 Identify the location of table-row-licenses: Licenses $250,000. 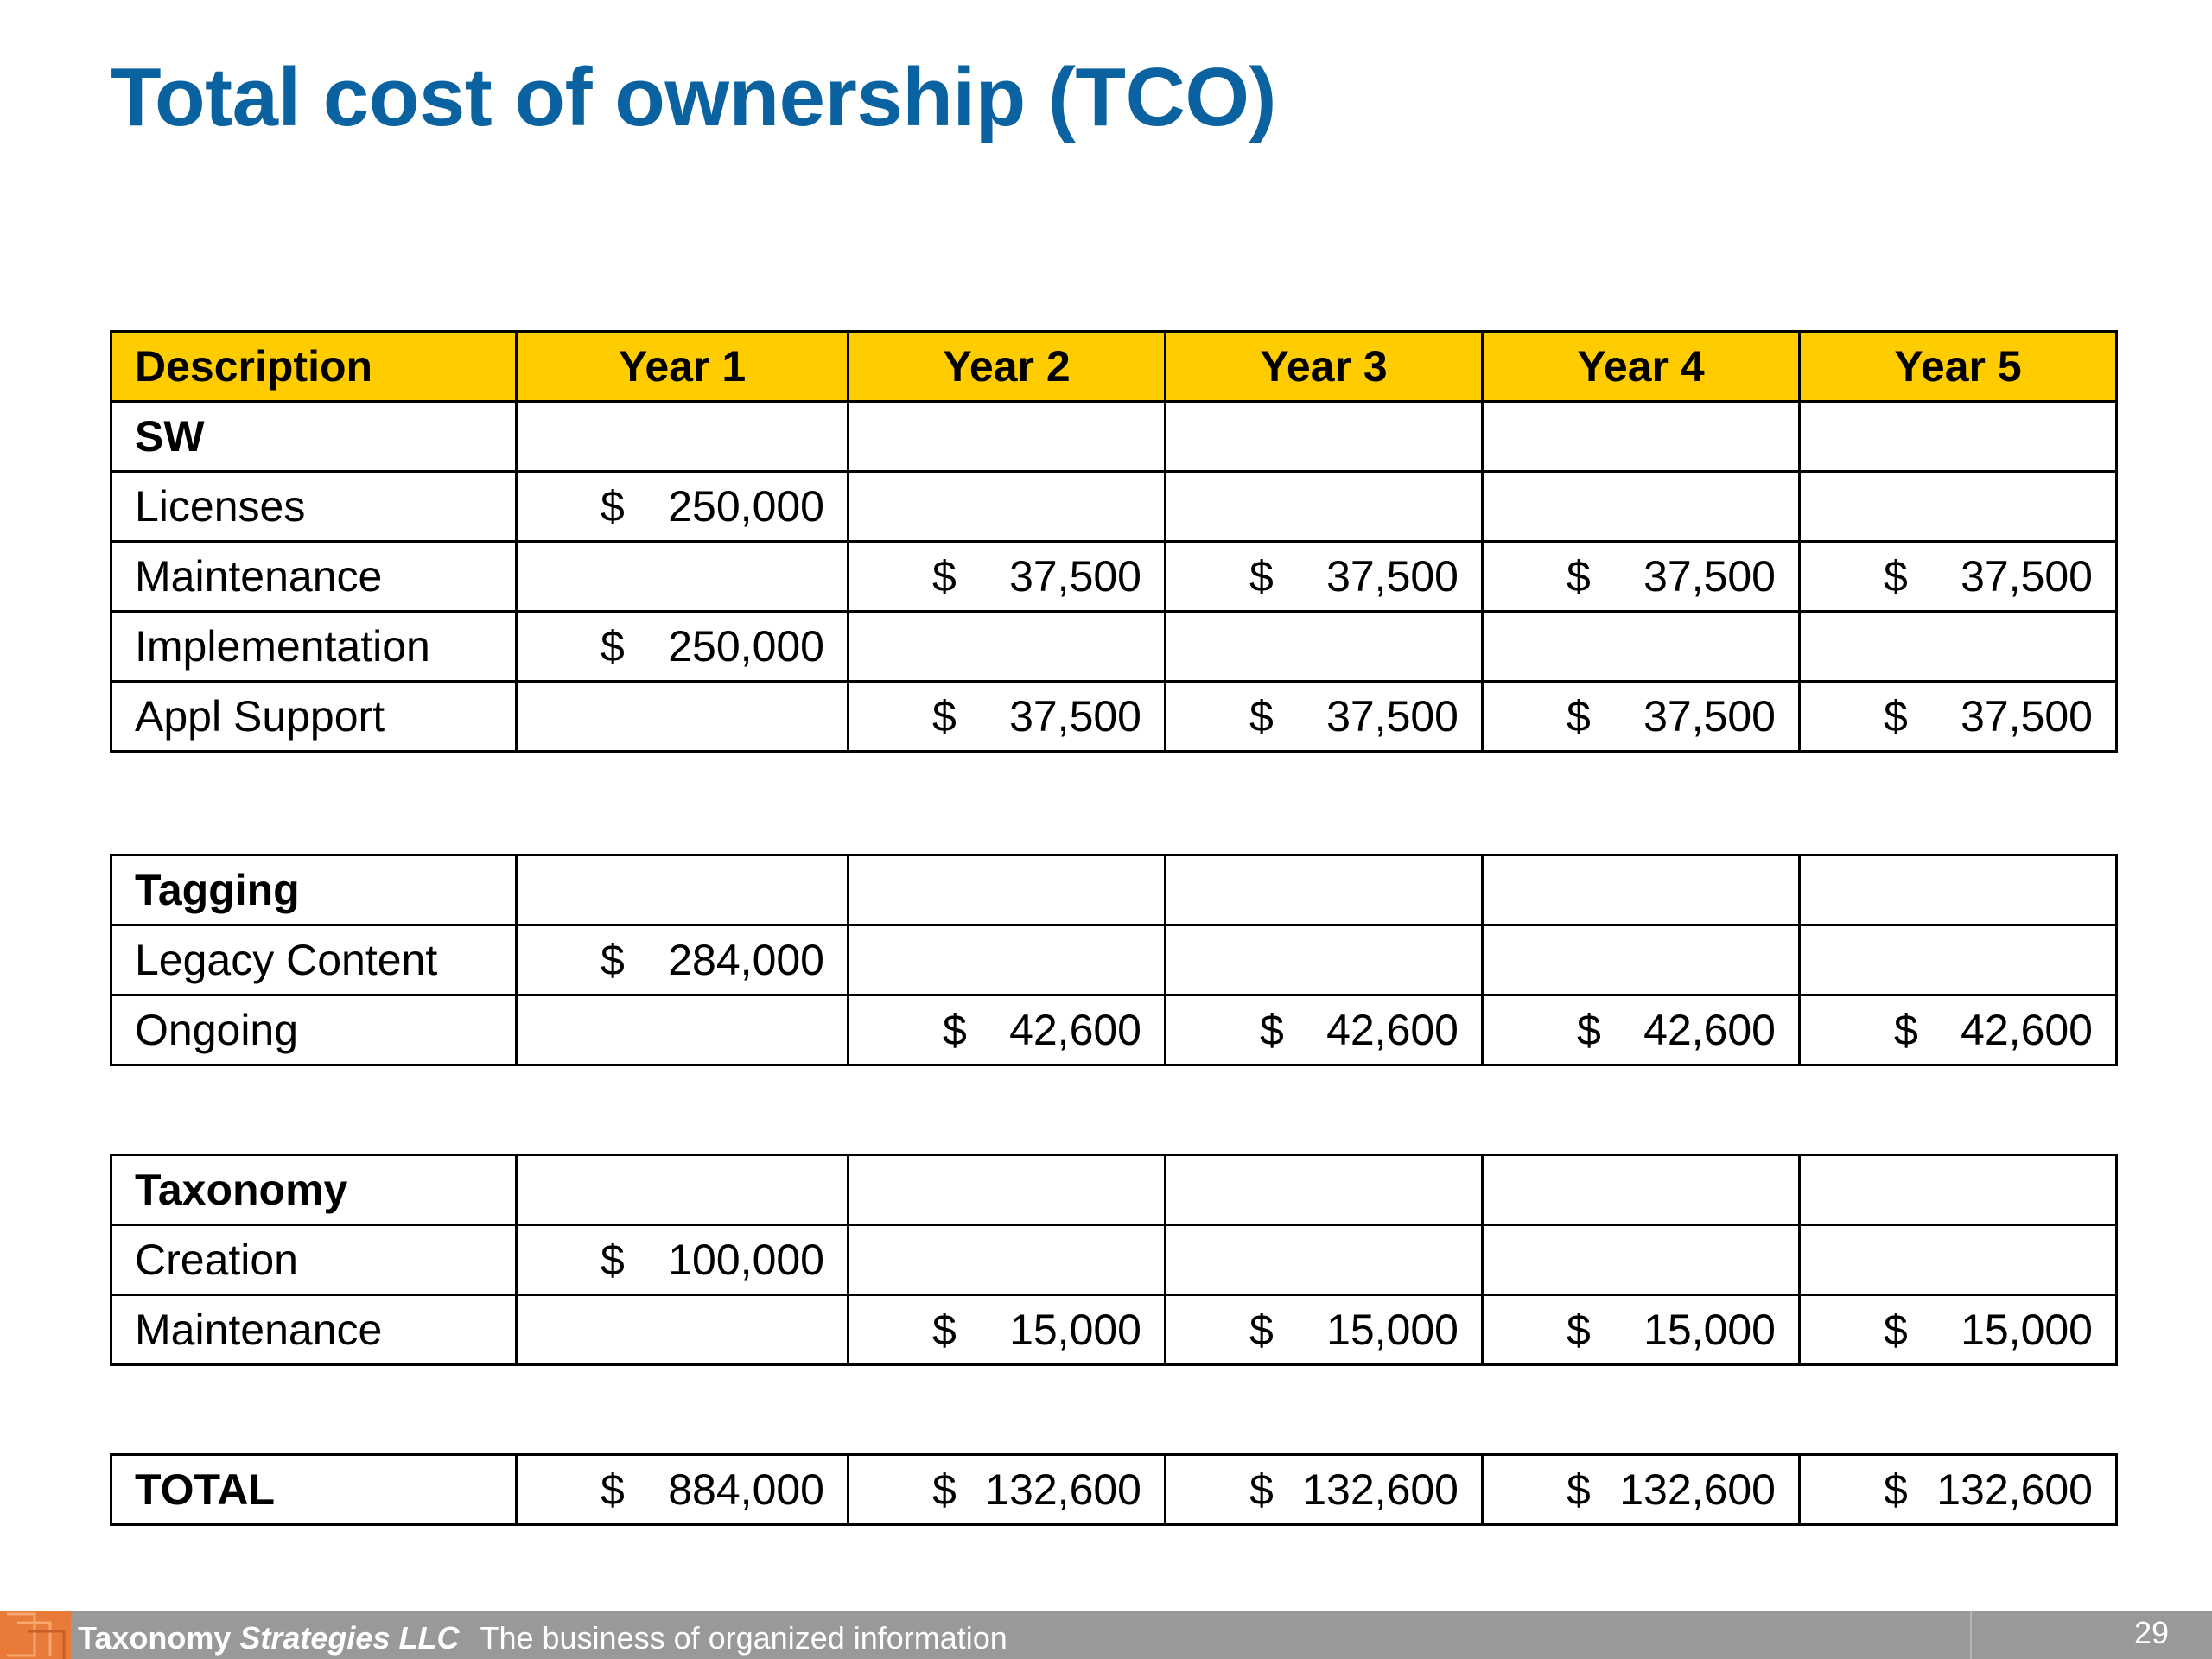
(1114, 506).